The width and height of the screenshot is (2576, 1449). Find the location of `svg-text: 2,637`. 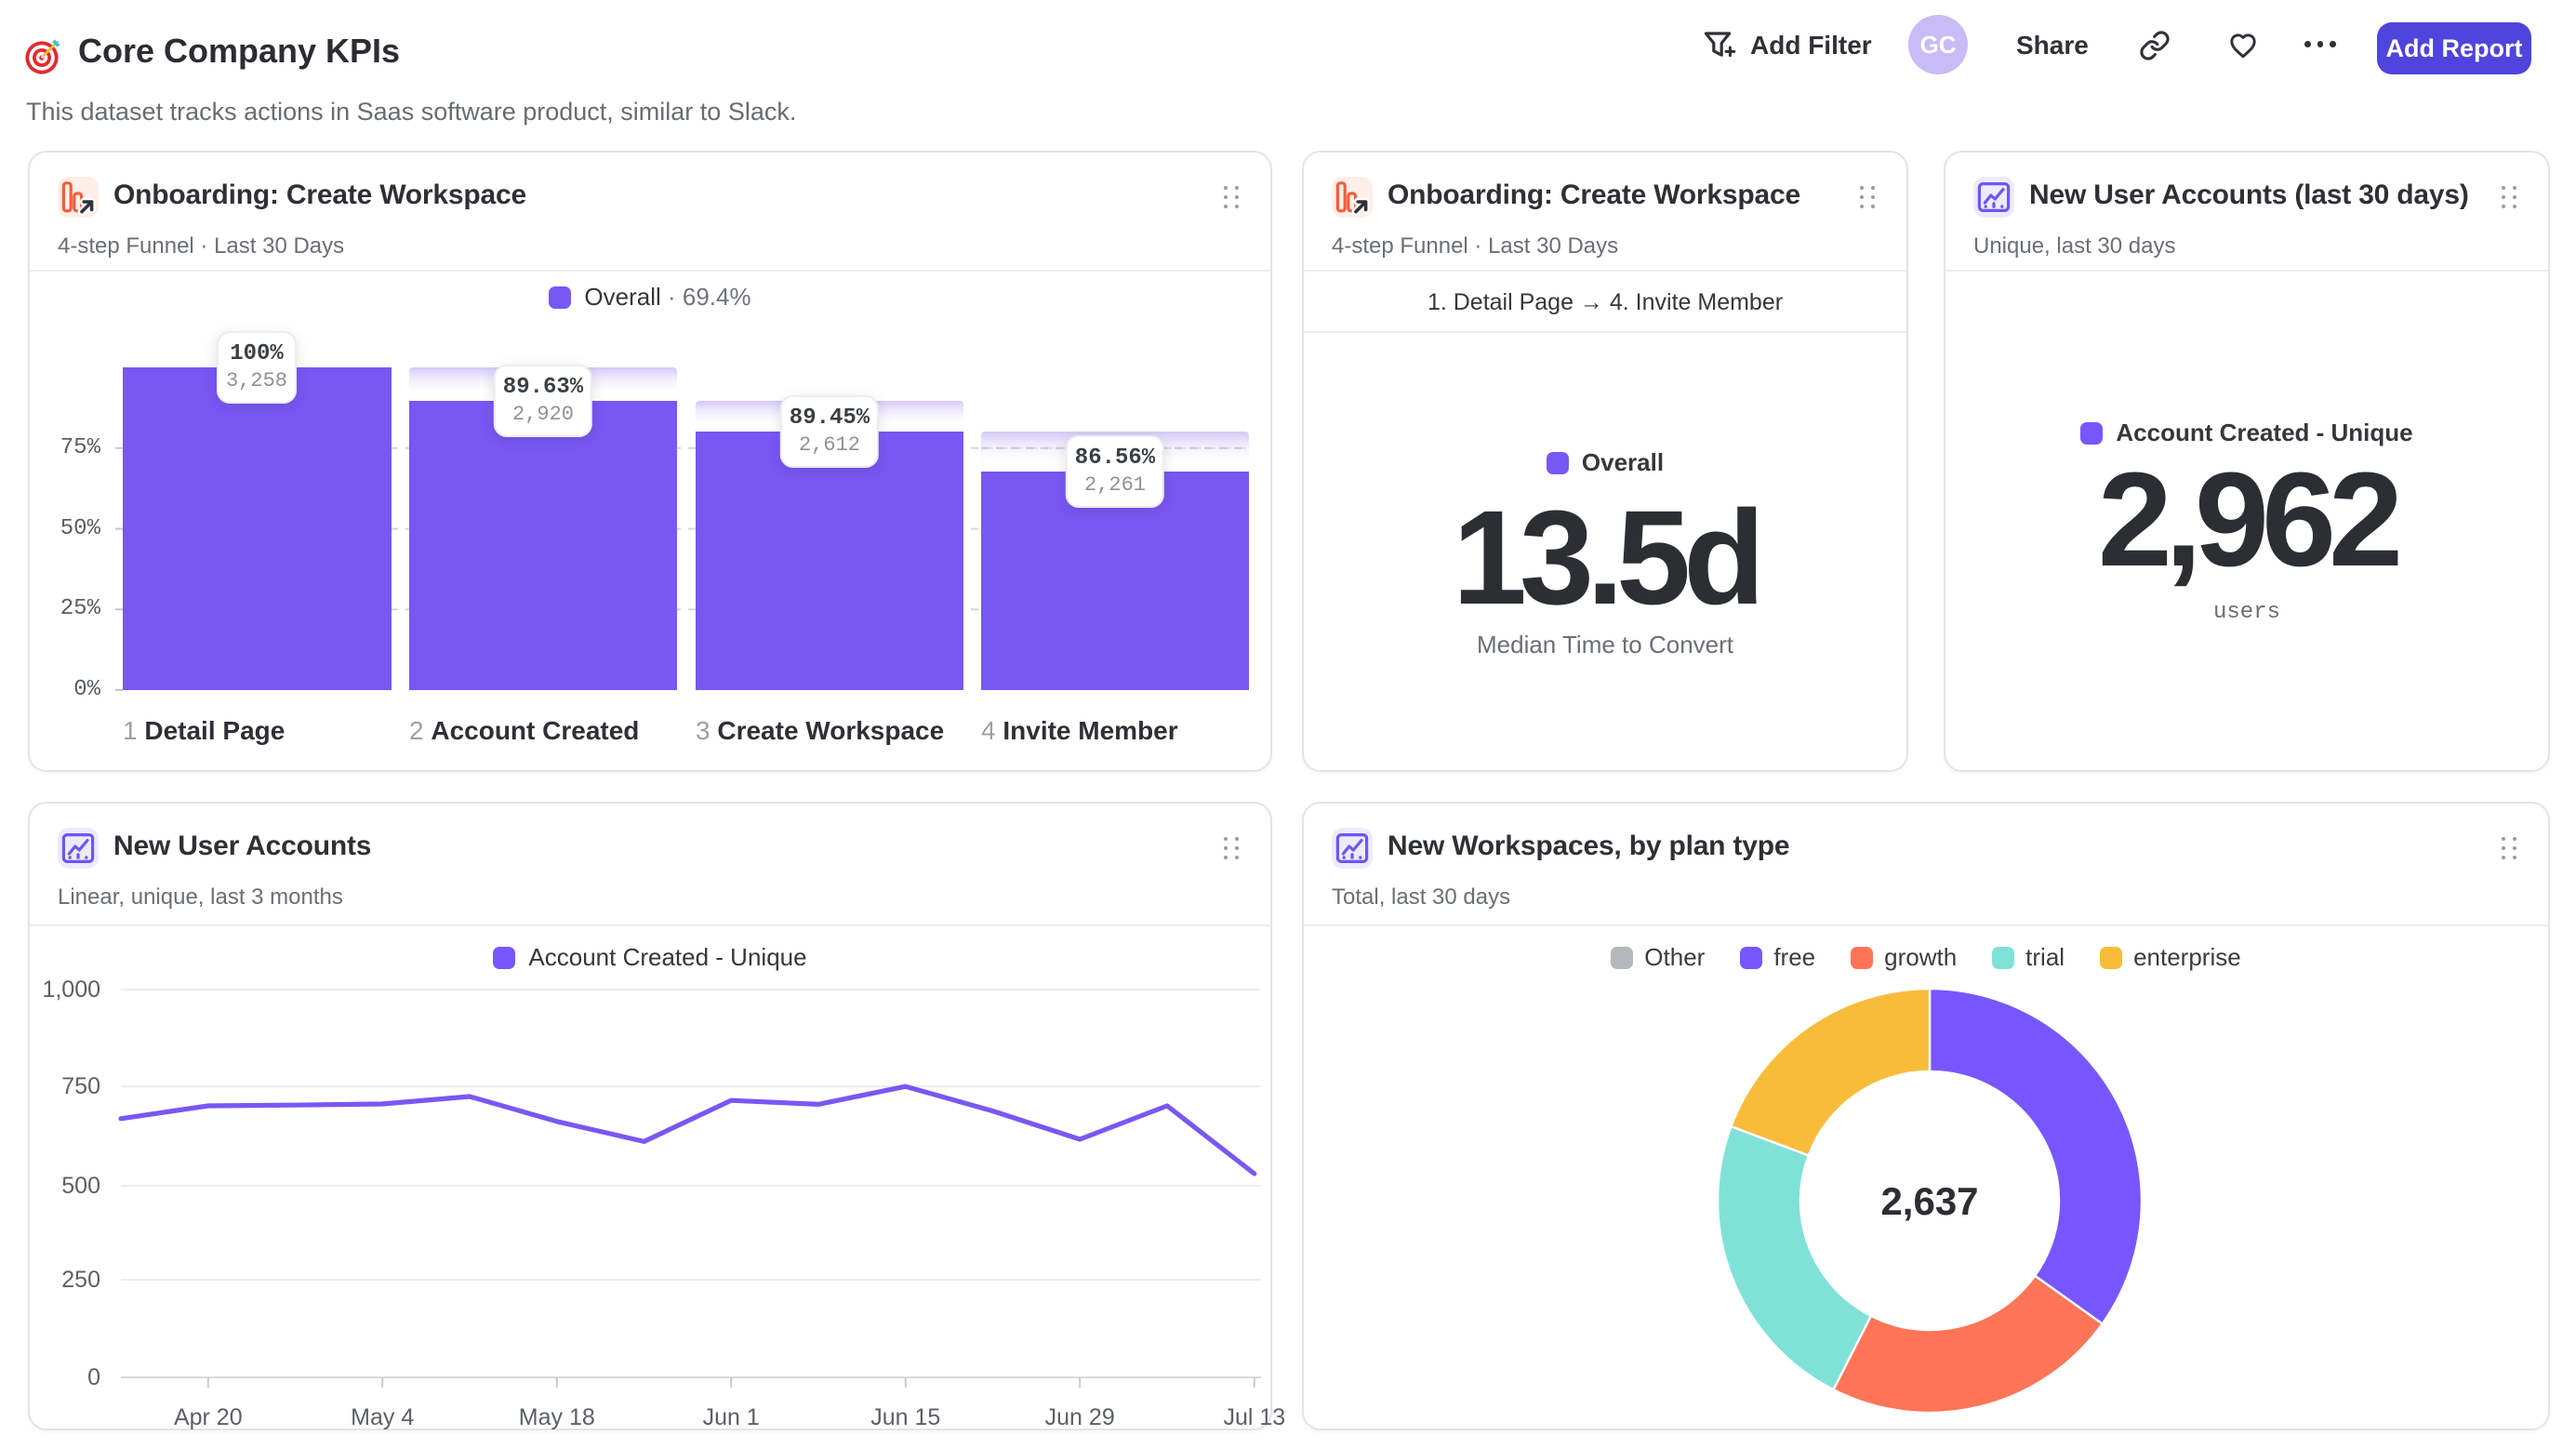

svg-text: 2,637 is located at coordinates (1929, 1201).